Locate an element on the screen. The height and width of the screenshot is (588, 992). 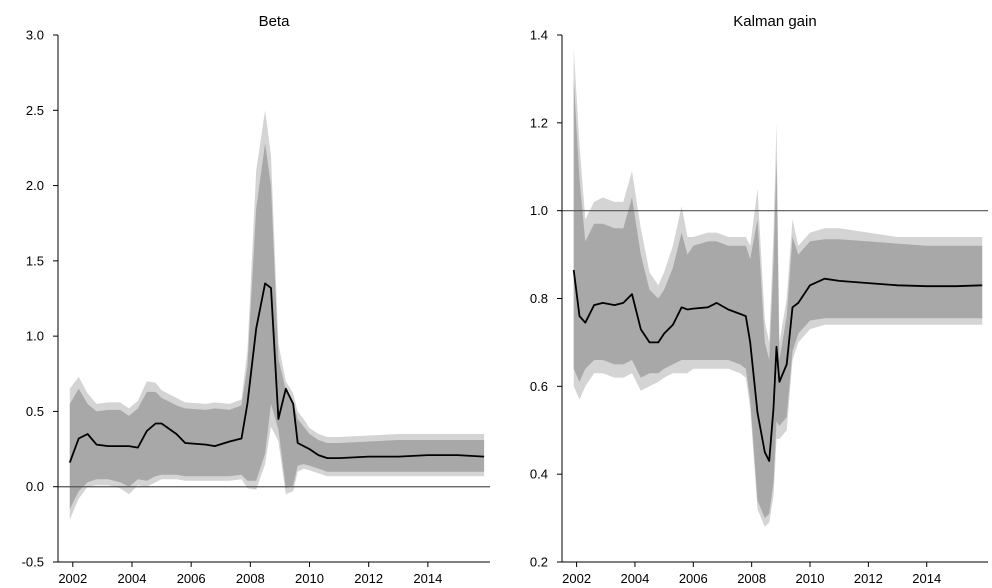
beta-x-tick-label: 2002 is located at coordinates (72, 578).